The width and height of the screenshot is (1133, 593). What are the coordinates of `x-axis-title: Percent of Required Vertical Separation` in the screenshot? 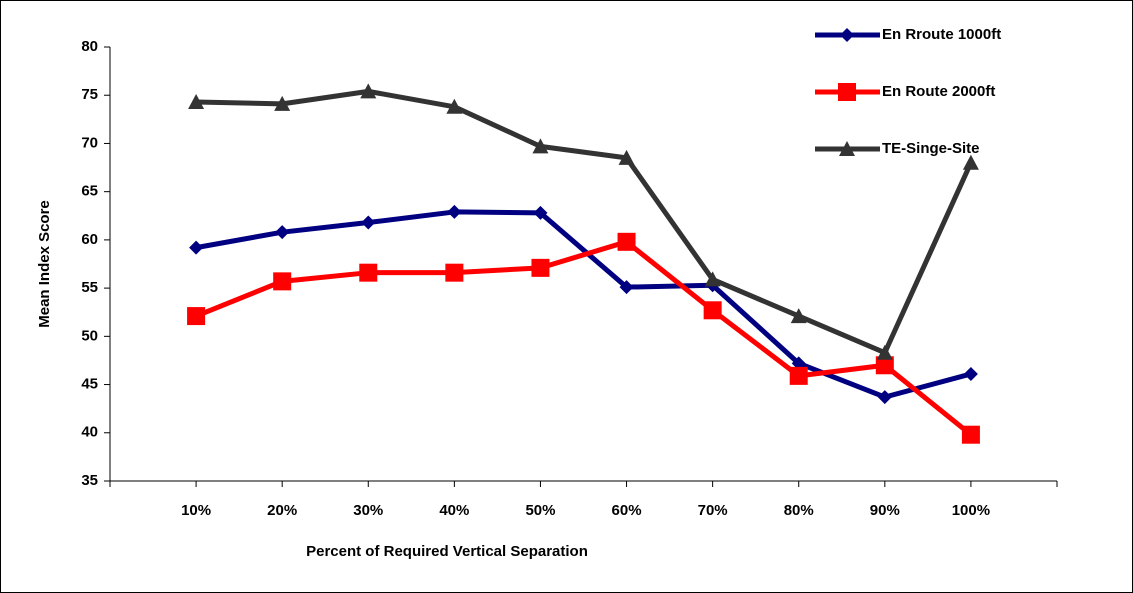 It's located at (447, 551).